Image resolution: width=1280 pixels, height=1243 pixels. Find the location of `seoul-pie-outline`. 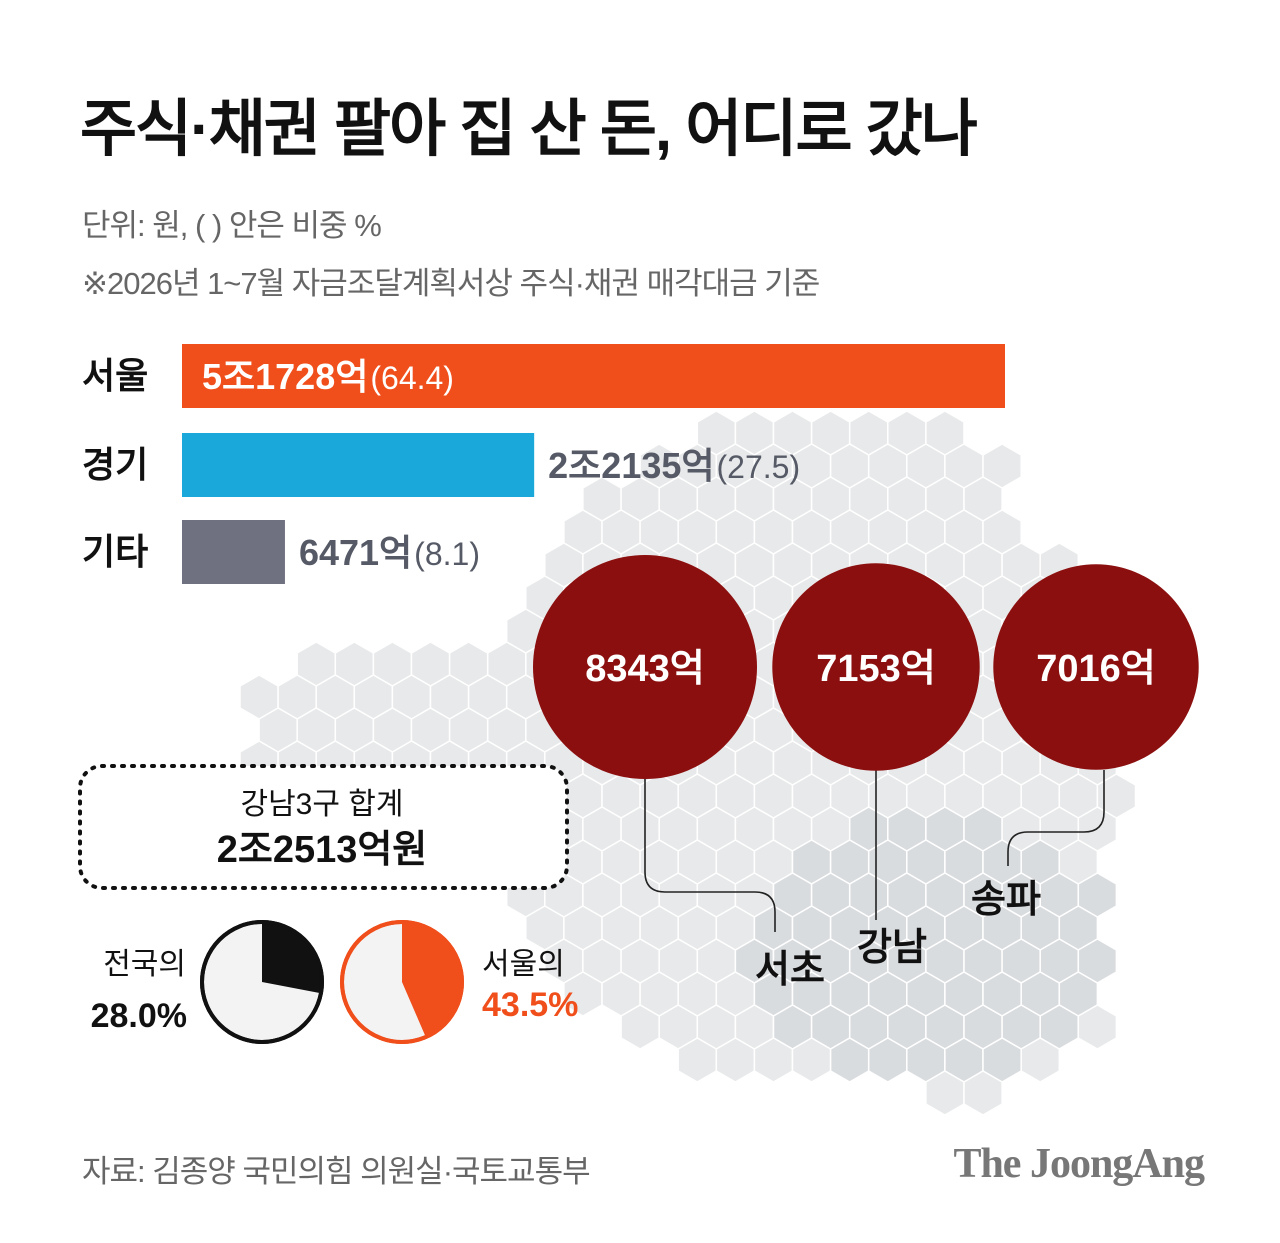

seoul-pie-outline is located at coordinates (402, 982).